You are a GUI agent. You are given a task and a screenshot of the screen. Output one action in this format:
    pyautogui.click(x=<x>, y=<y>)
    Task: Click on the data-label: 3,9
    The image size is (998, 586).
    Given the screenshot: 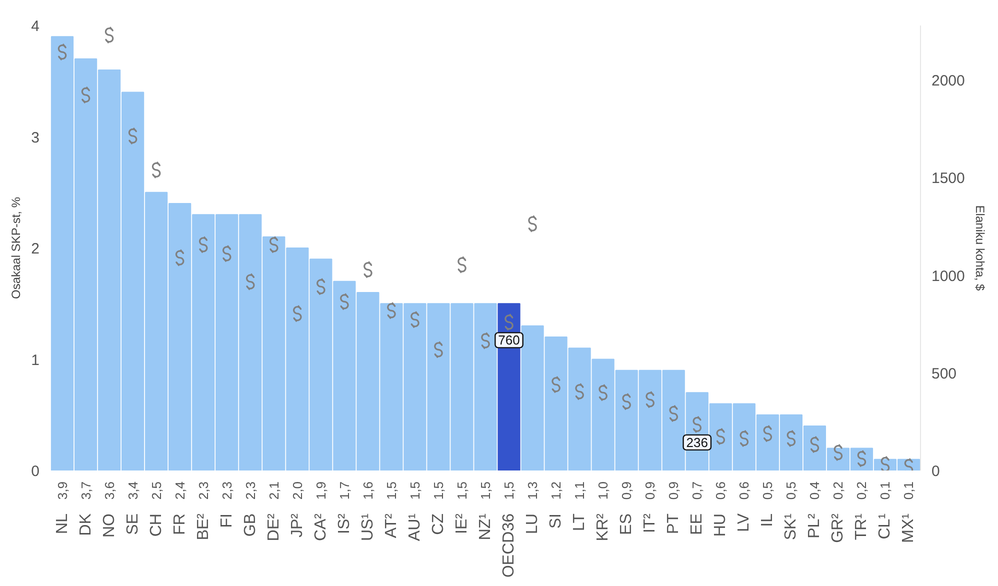 What is the action you would take?
    pyautogui.click(x=62, y=490)
    